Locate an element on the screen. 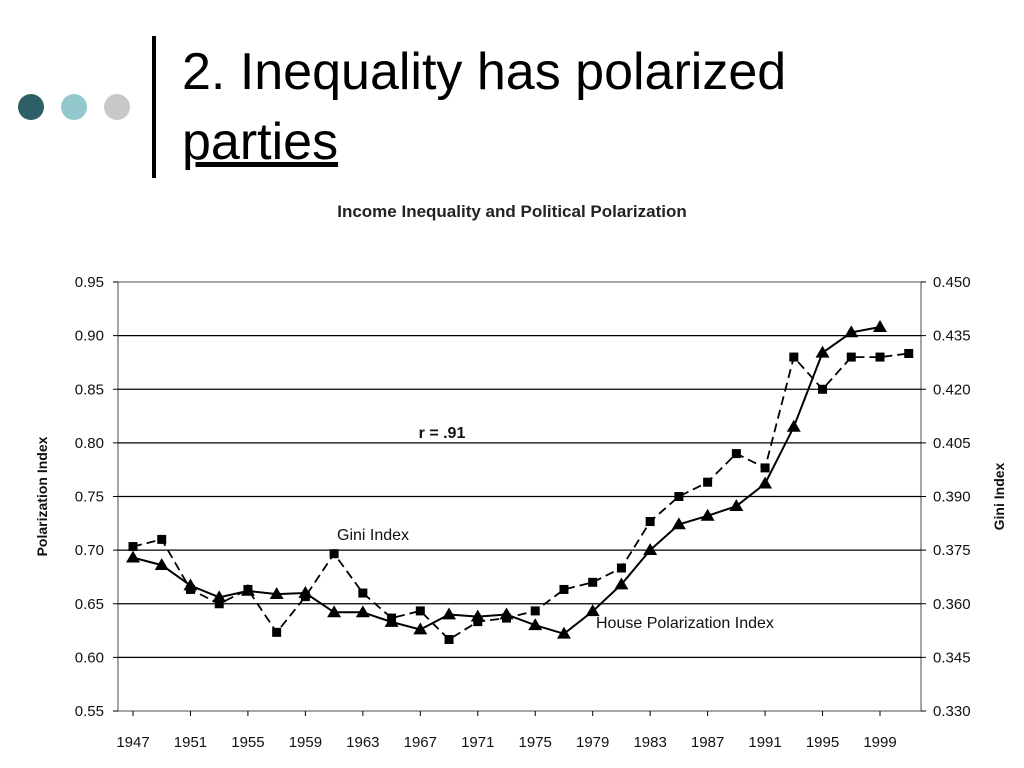 This screenshot has width=1024, height=768. x-tick-label: 1947 is located at coordinates (132, 742).